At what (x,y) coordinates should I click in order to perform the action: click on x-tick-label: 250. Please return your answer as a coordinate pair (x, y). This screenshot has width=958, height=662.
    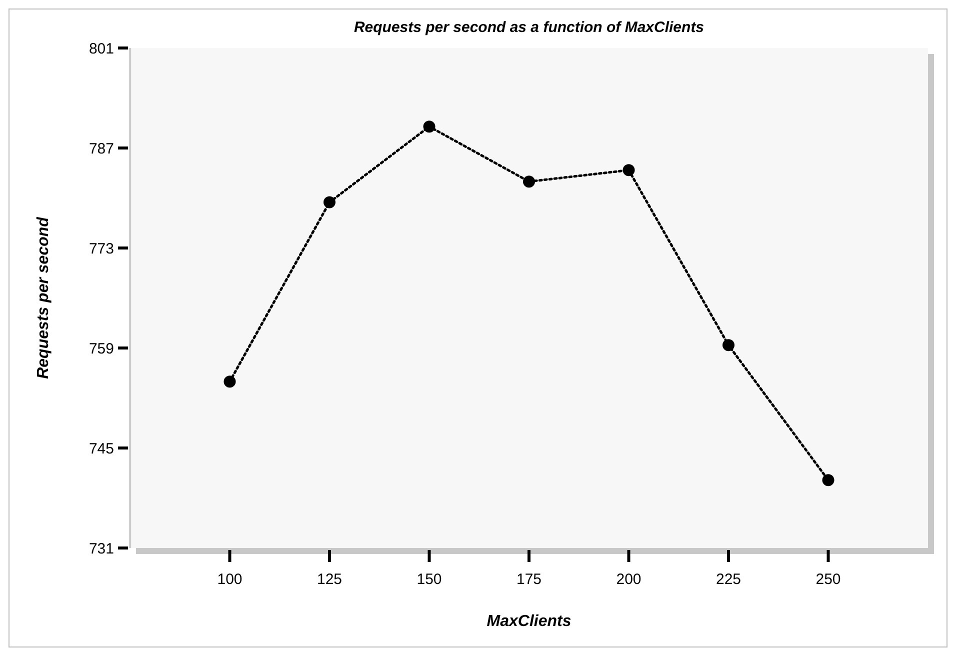
    Looking at the image, I should click on (828, 579).